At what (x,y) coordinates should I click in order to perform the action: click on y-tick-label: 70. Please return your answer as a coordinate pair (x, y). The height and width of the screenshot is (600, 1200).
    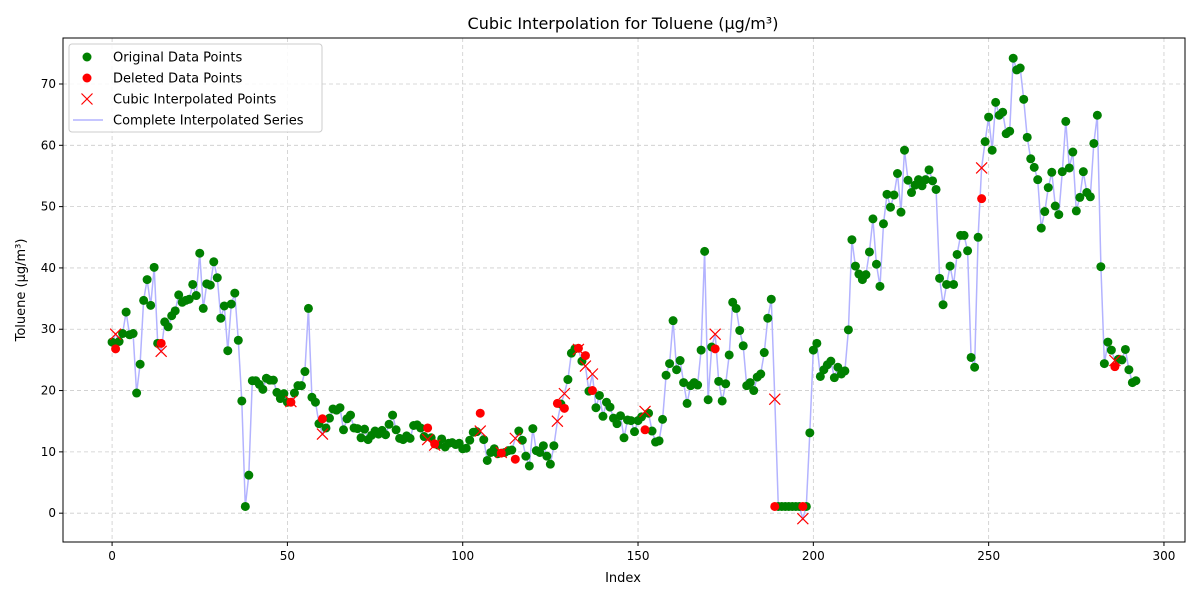
    Looking at the image, I should click on (48, 84).